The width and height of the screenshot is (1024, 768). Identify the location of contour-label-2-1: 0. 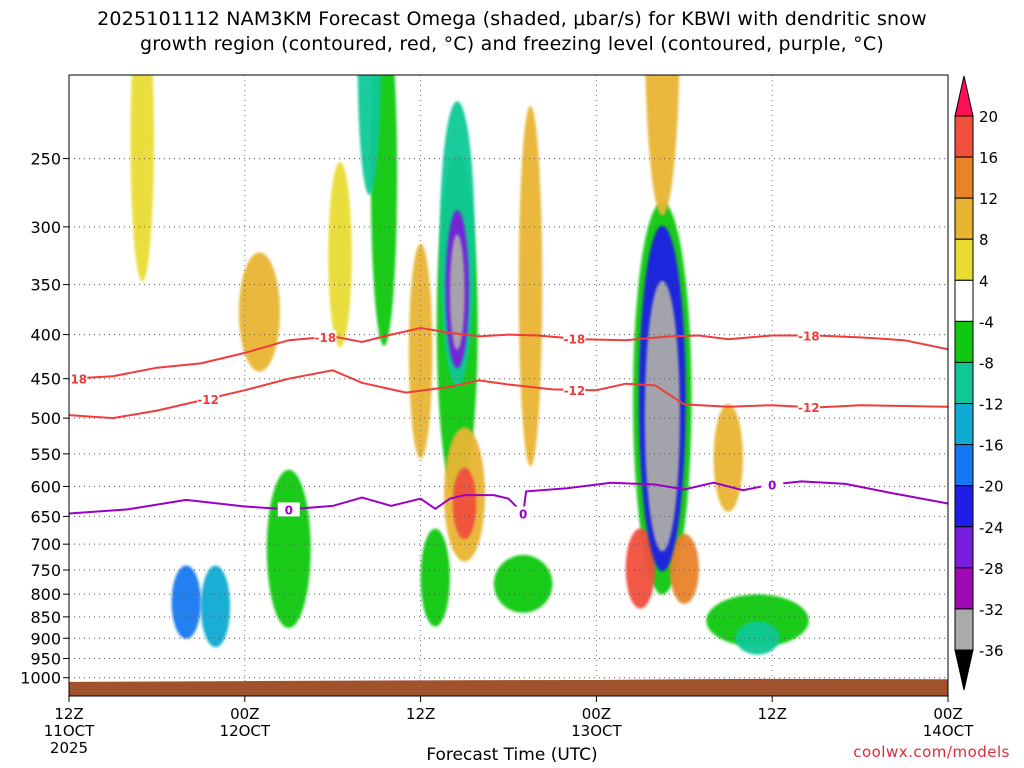
(523, 515).